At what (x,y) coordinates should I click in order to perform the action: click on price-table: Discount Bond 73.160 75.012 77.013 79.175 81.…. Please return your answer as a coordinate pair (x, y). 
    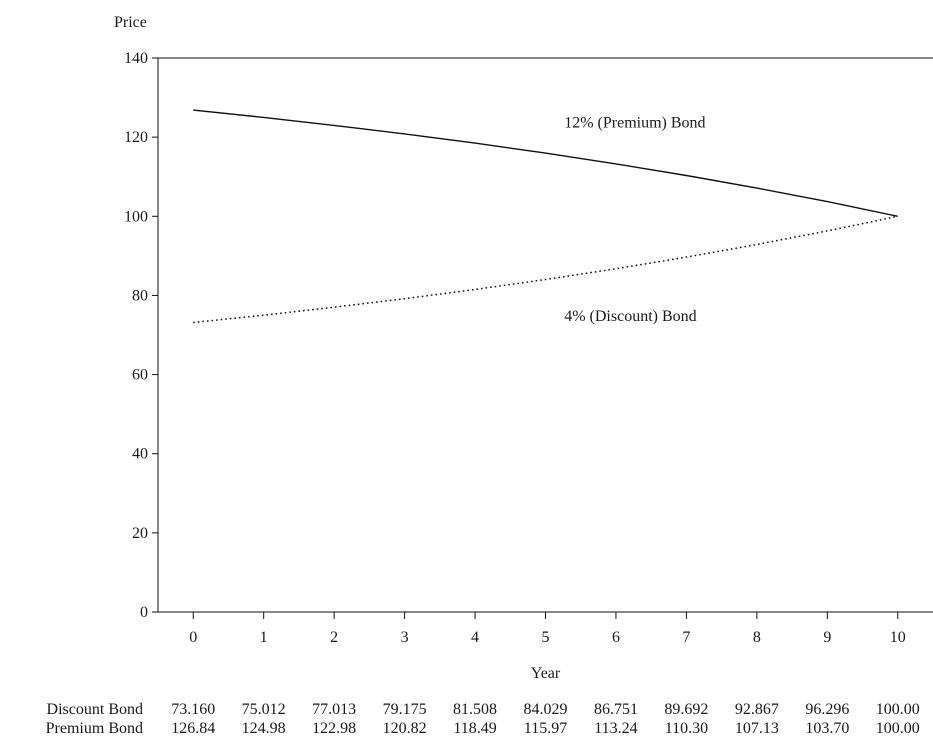
    Looking at the image, I should click on (483, 719).